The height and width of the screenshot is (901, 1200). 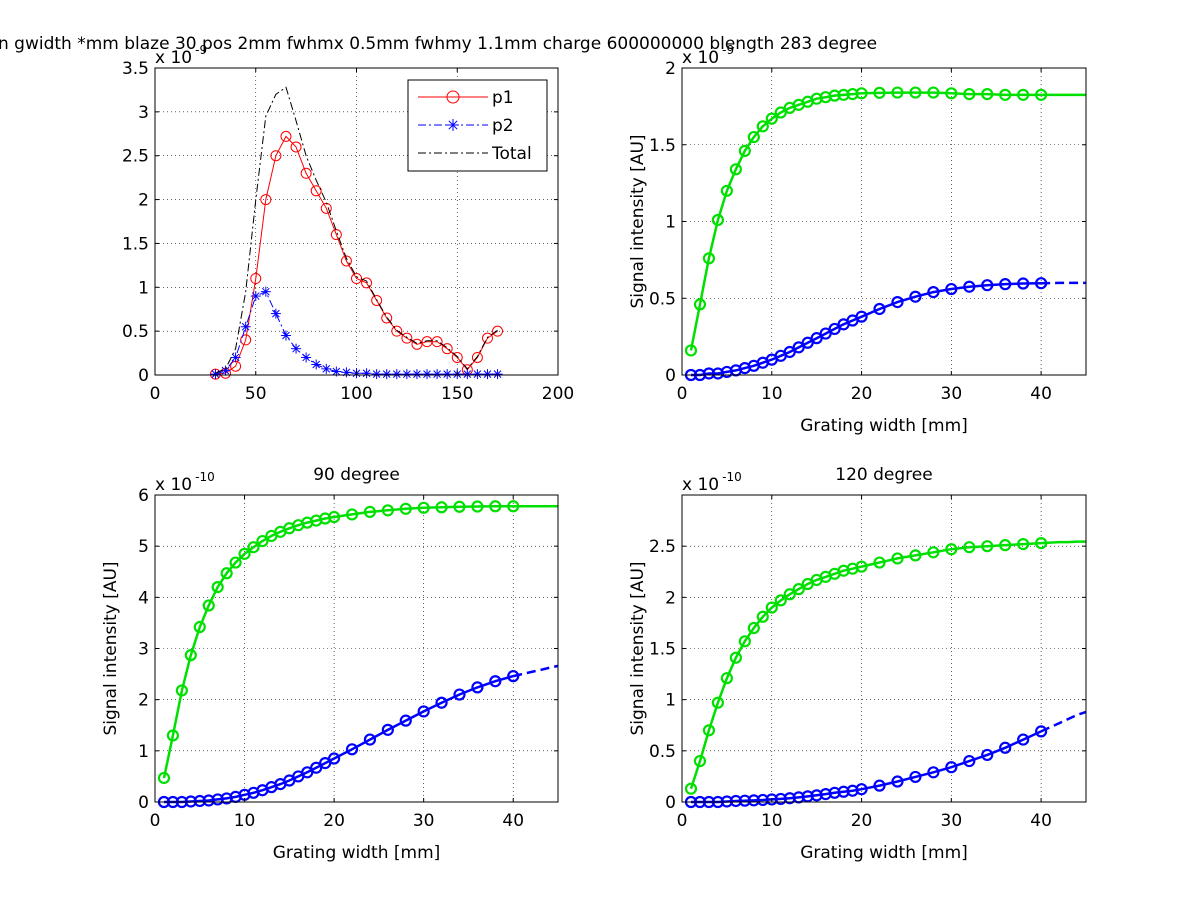 I want to click on y-axis-label: Signal intensity [AU], so click(x=111, y=648).